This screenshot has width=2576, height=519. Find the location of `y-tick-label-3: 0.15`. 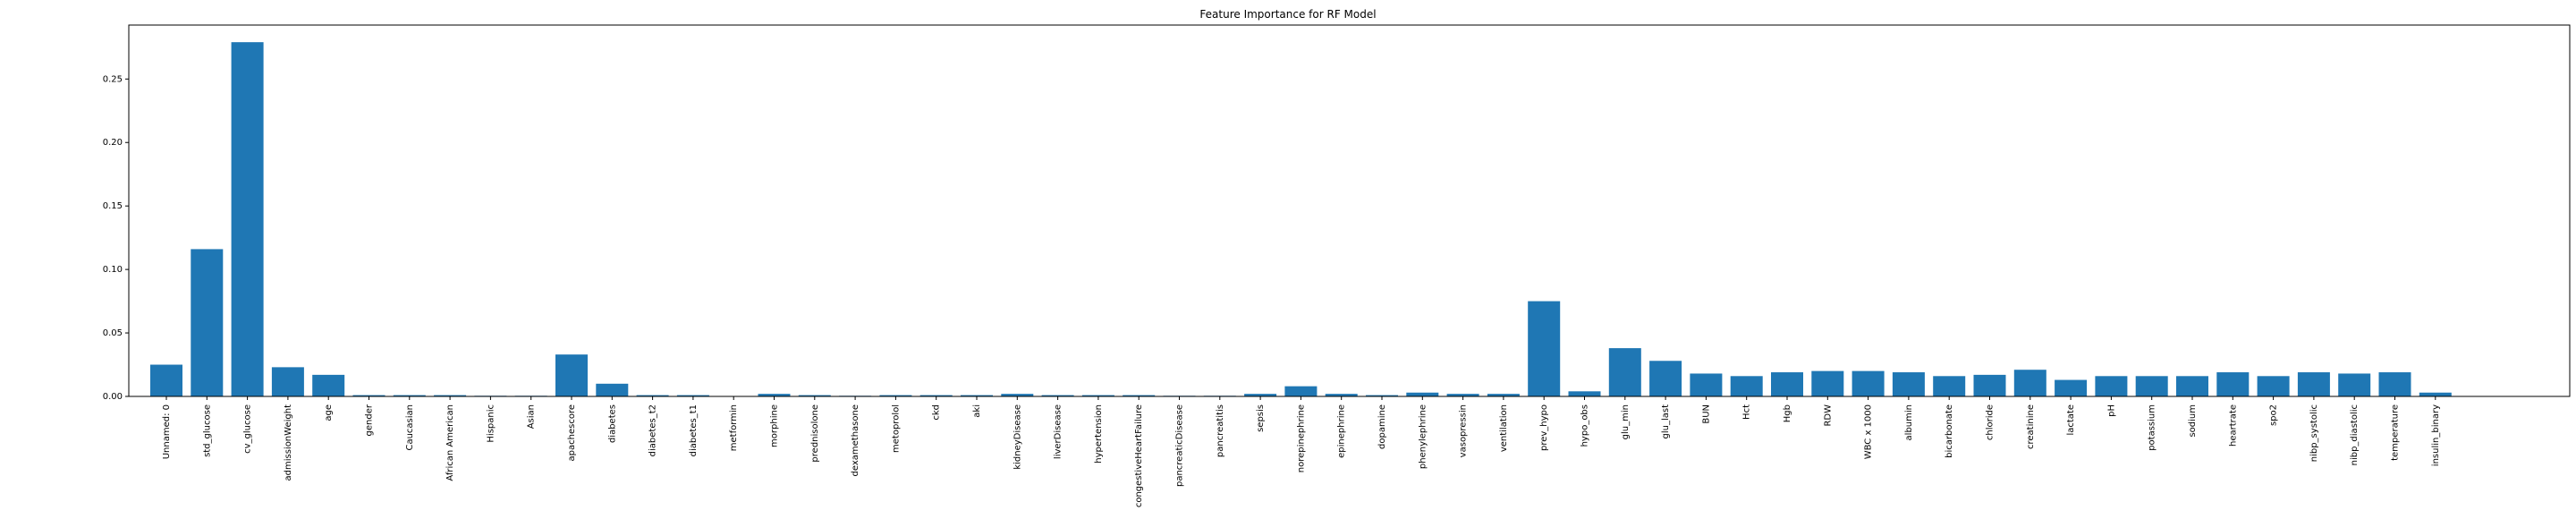

y-tick-label-3: 0.15 is located at coordinates (113, 206).